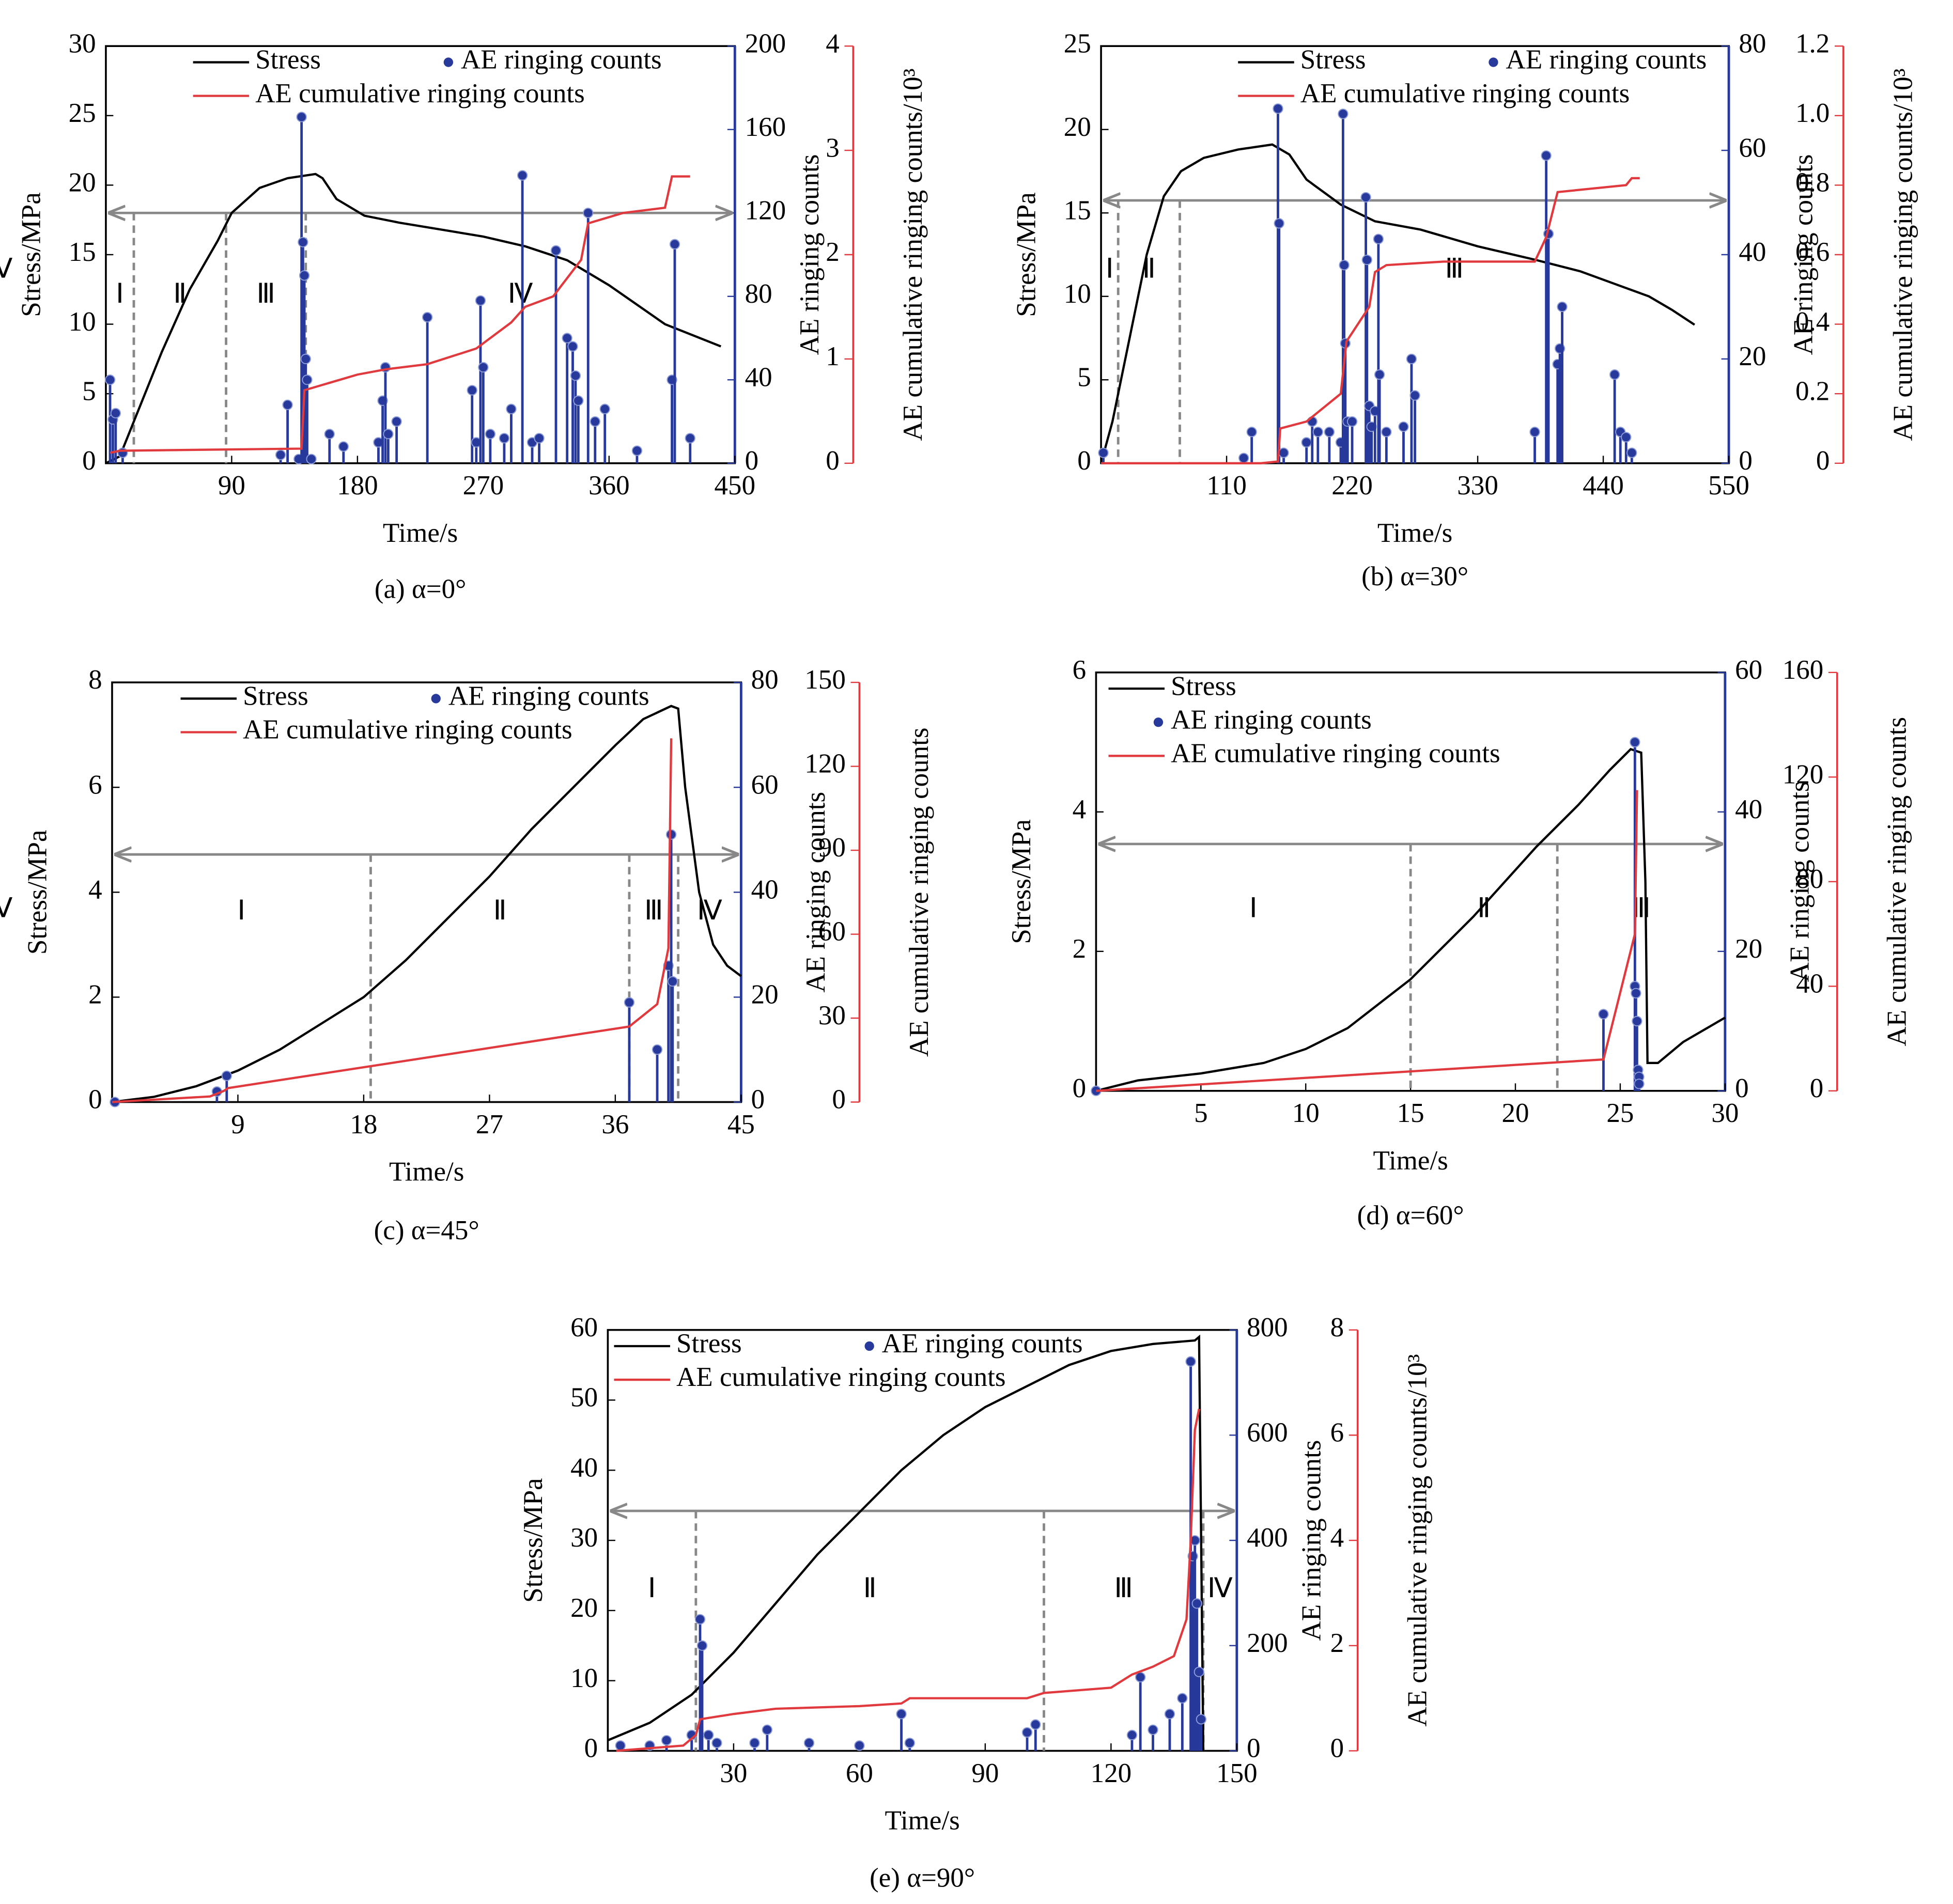 The image size is (1953, 1904). I want to click on stage-label: Ⅰ, so click(120, 294).